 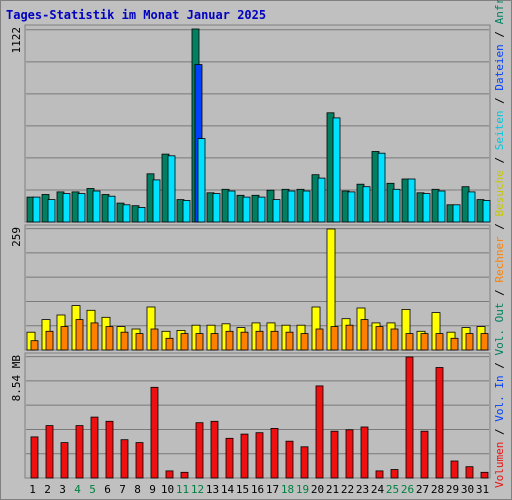 What do you see at coordinates (499, 130) in the screenshot?
I see `legend-segment: Seiten` at bounding box center [499, 130].